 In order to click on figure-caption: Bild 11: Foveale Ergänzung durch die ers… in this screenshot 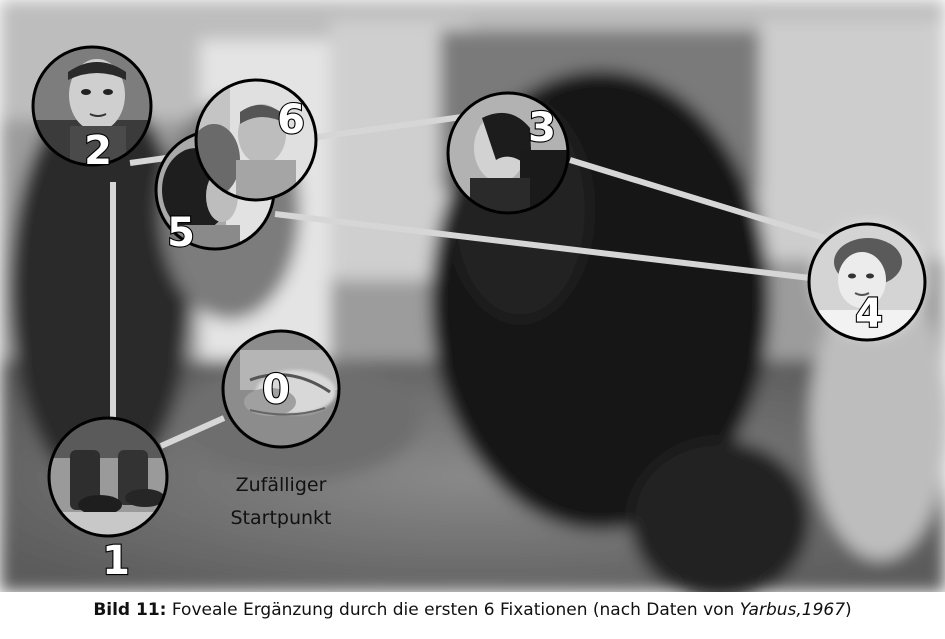, I will do `click(472, 615)`.